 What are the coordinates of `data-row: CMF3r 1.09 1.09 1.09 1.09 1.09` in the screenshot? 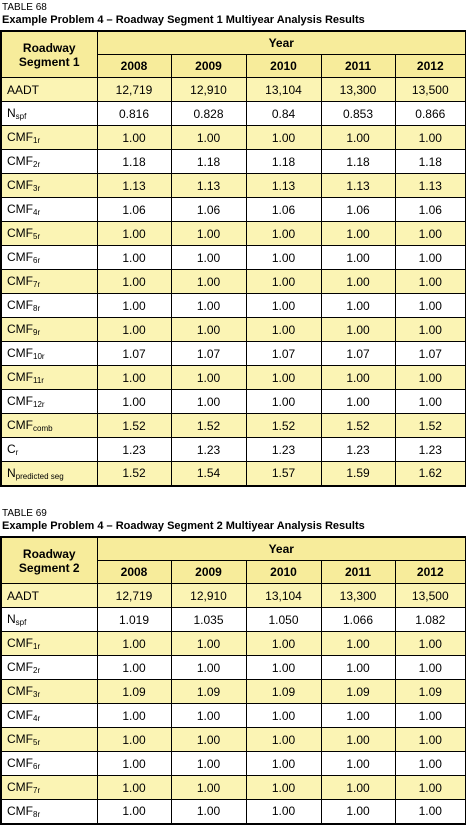 It's located at (233, 691).